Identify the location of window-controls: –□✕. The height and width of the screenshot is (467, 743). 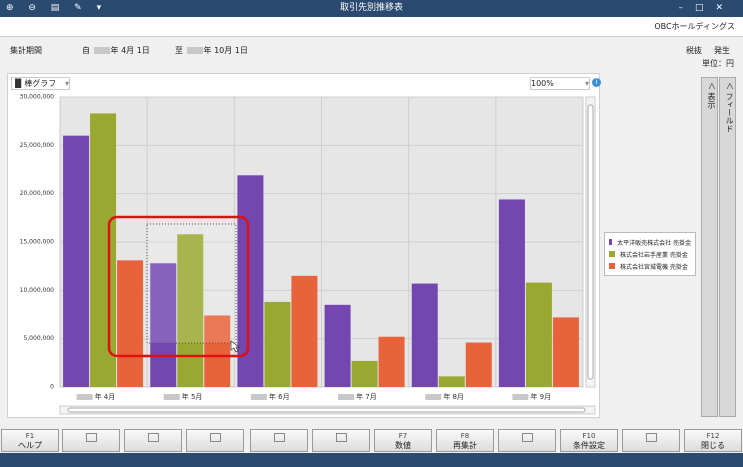
(706, 8).